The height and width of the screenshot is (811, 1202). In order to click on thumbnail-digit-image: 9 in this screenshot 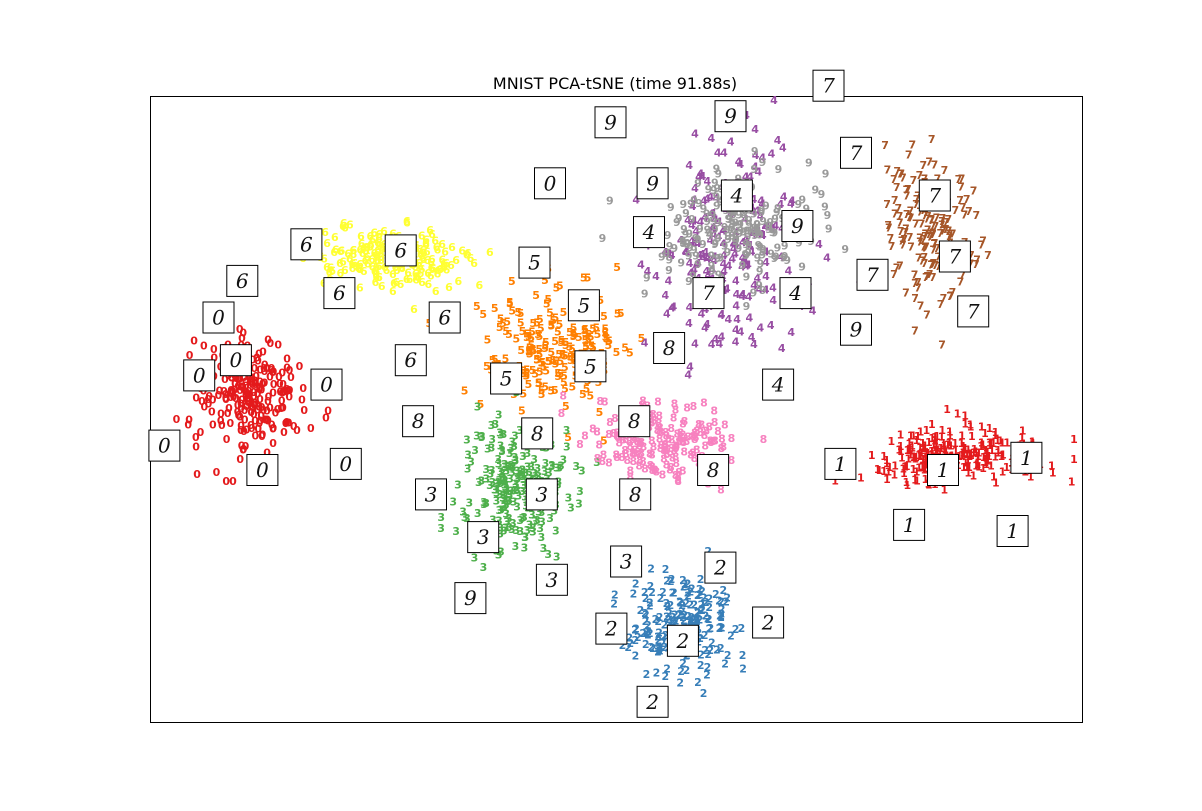, I will do `click(610, 122)`.